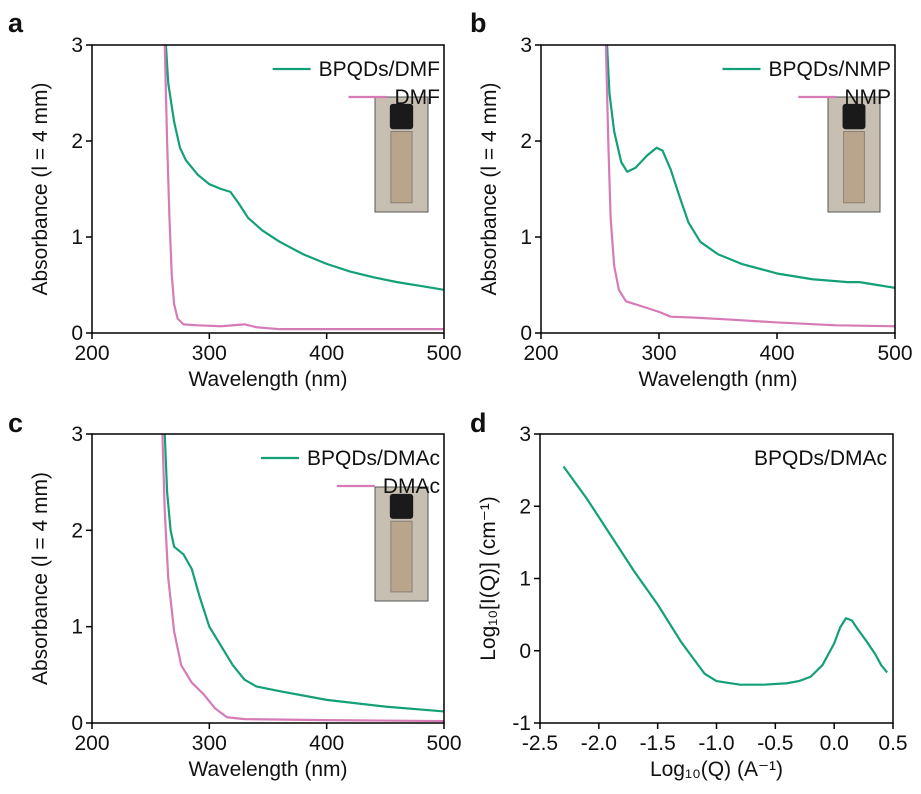  What do you see at coordinates (488, 578) in the screenshot?
I see `y-axis-label: Log₁₀[I(Q)] (cm⁻¹)` at bounding box center [488, 578].